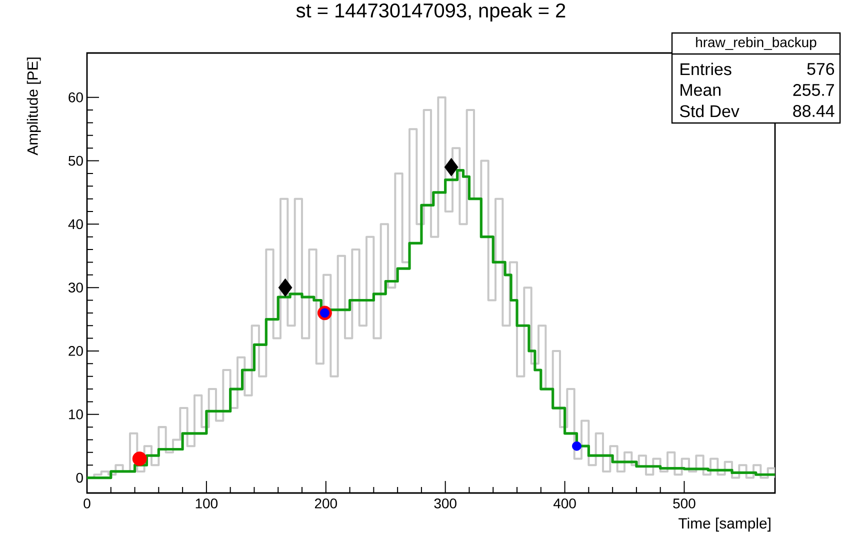  What do you see at coordinates (76, 414) in the screenshot?
I see `y-tick-label: 10` at bounding box center [76, 414].